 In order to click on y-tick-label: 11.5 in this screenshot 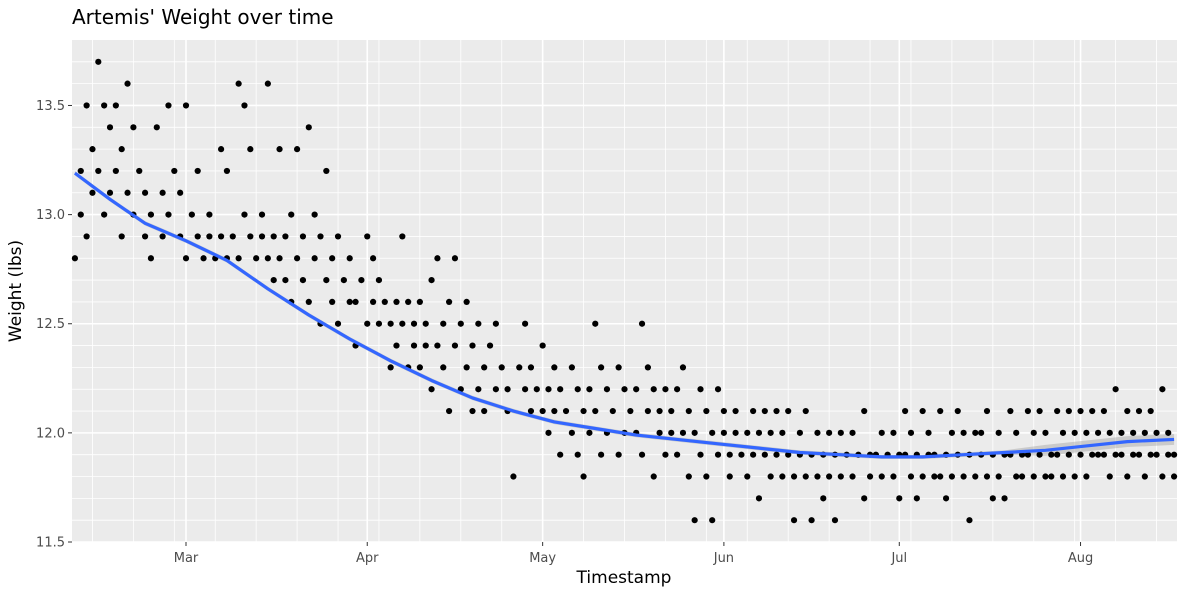, I will do `click(50, 543)`.